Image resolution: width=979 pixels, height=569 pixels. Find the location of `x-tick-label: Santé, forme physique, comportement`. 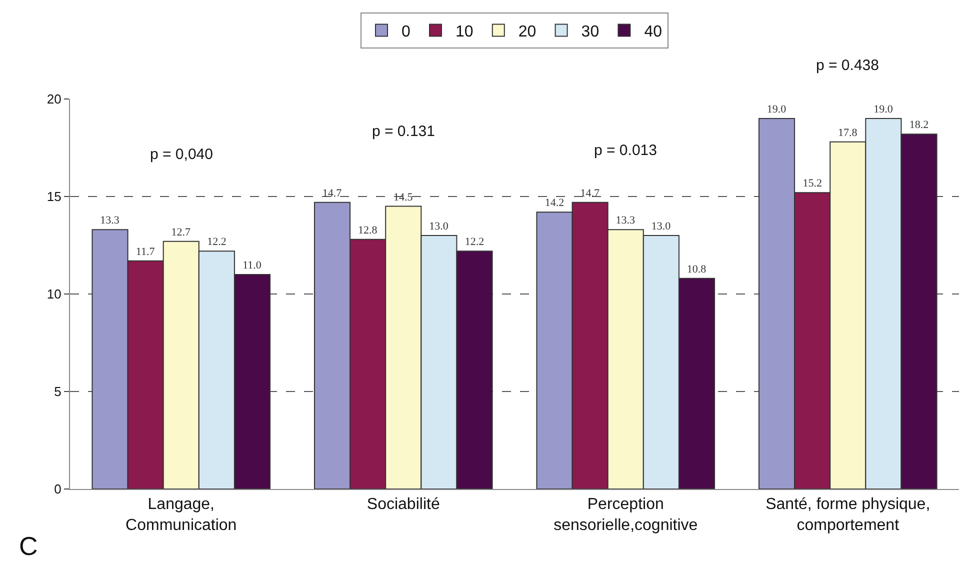

x-tick-label: Santé, forme physique, comportement is located at coordinates (848, 515).